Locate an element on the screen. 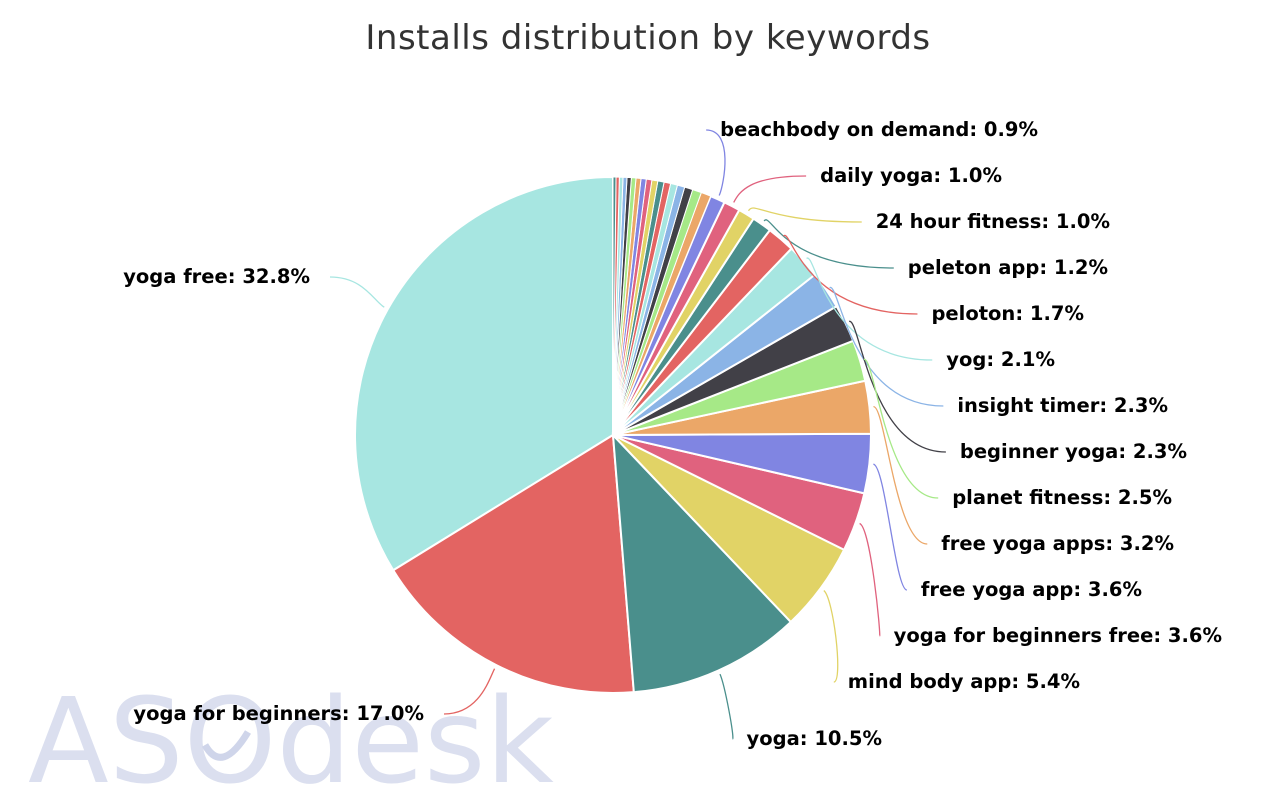 The height and width of the screenshot is (812, 1276). slice-label-insight-timer: insight timer: 2.3% is located at coordinates (1062, 405).